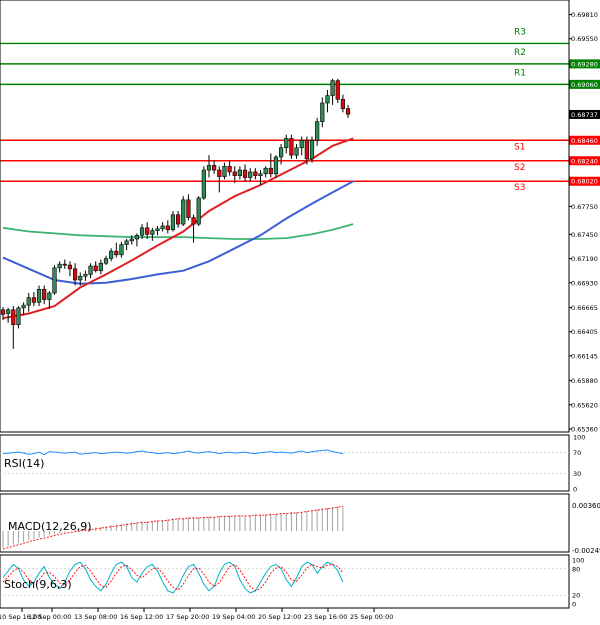 The width and height of the screenshot is (600, 625). Describe the element at coordinates (520, 73) in the screenshot. I see `level-label-r1: R1` at that location.